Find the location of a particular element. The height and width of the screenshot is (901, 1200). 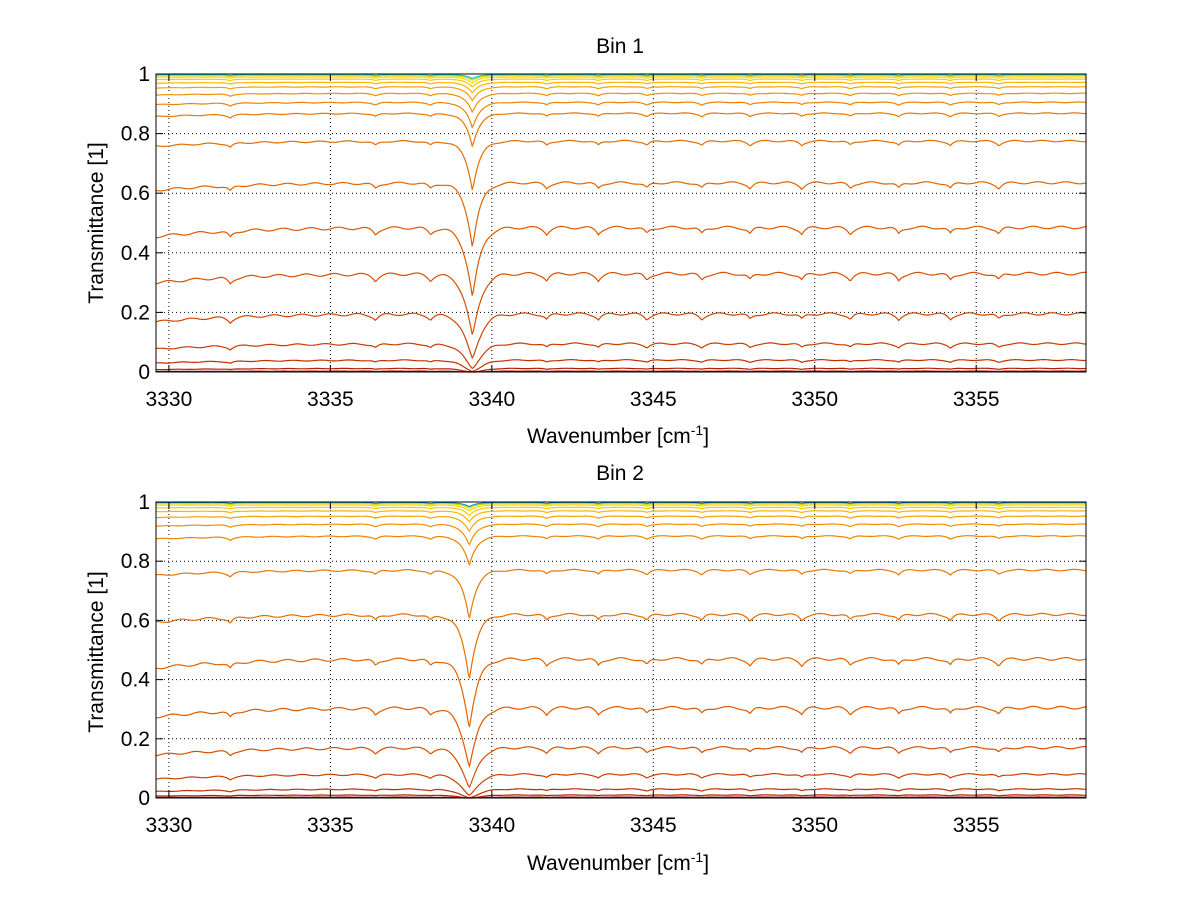

plot-title: Bin 1 is located at coordinates (620, 46).